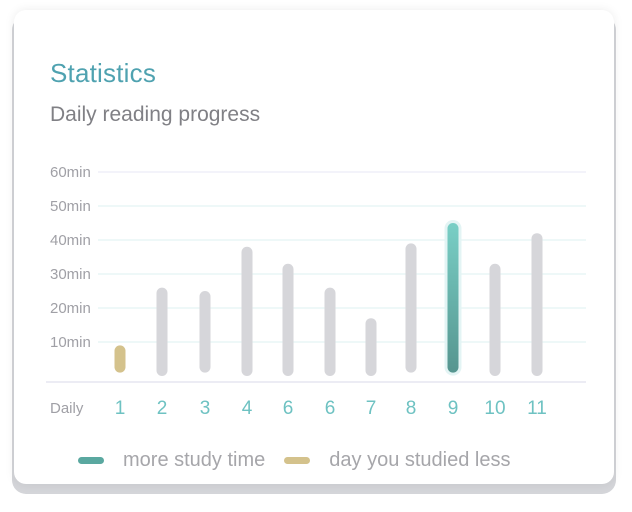 This screenshot has width=632, height=512. I want to click on y-axis-ticks: 10min 20min 30min 40min 50min 60min, so click(70, 257).